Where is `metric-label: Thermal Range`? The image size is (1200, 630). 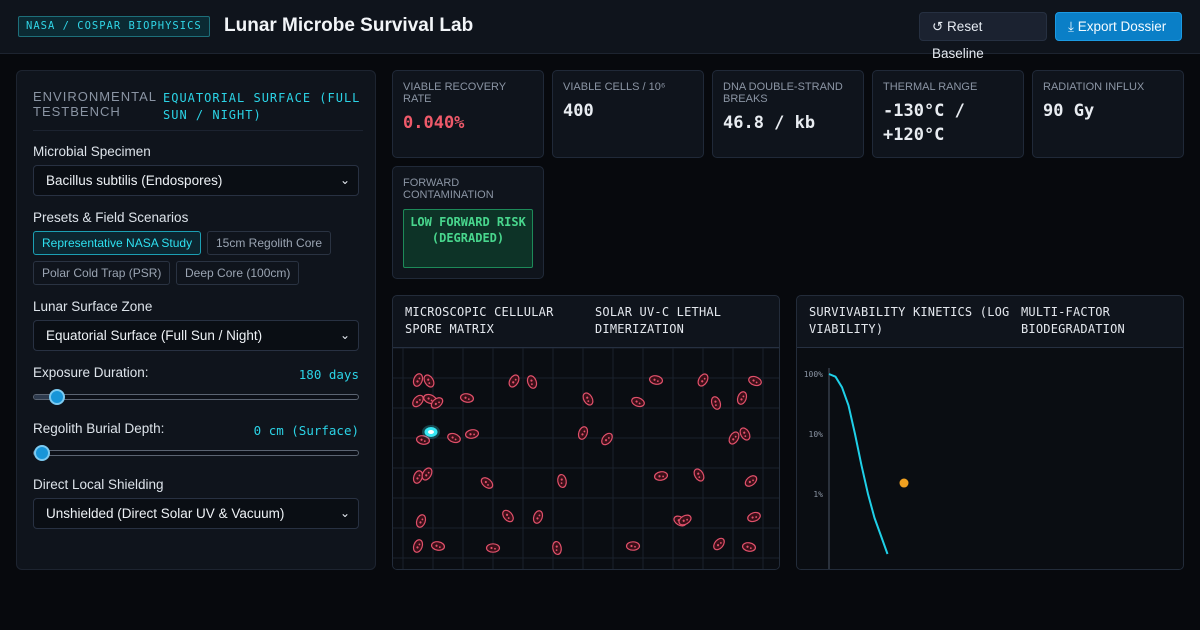
metric-label: Thermal Range is located at coordinates (930, 87).